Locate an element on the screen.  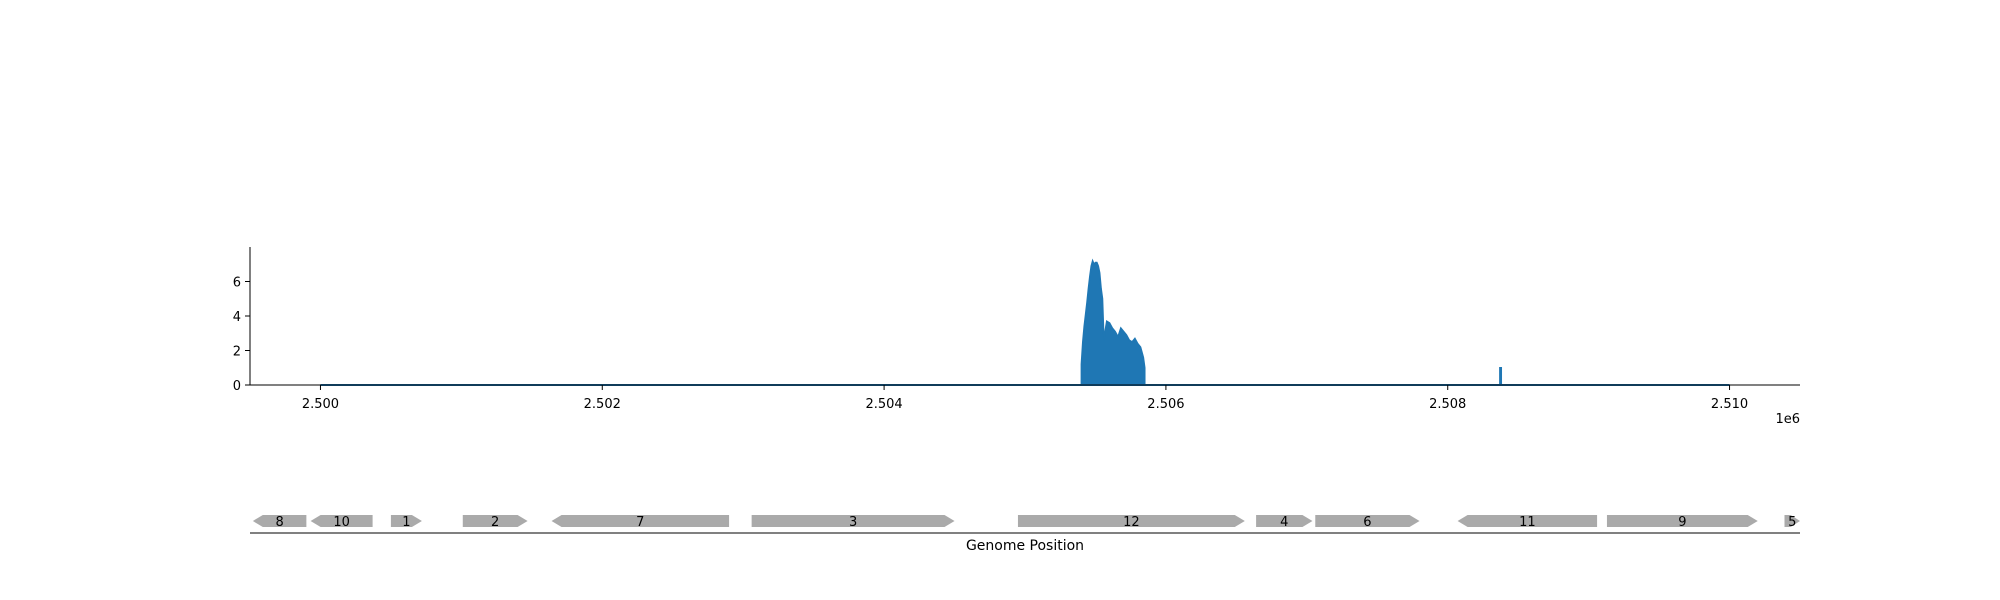
gene-label-2: 2 is located at coordinates (495, 522).